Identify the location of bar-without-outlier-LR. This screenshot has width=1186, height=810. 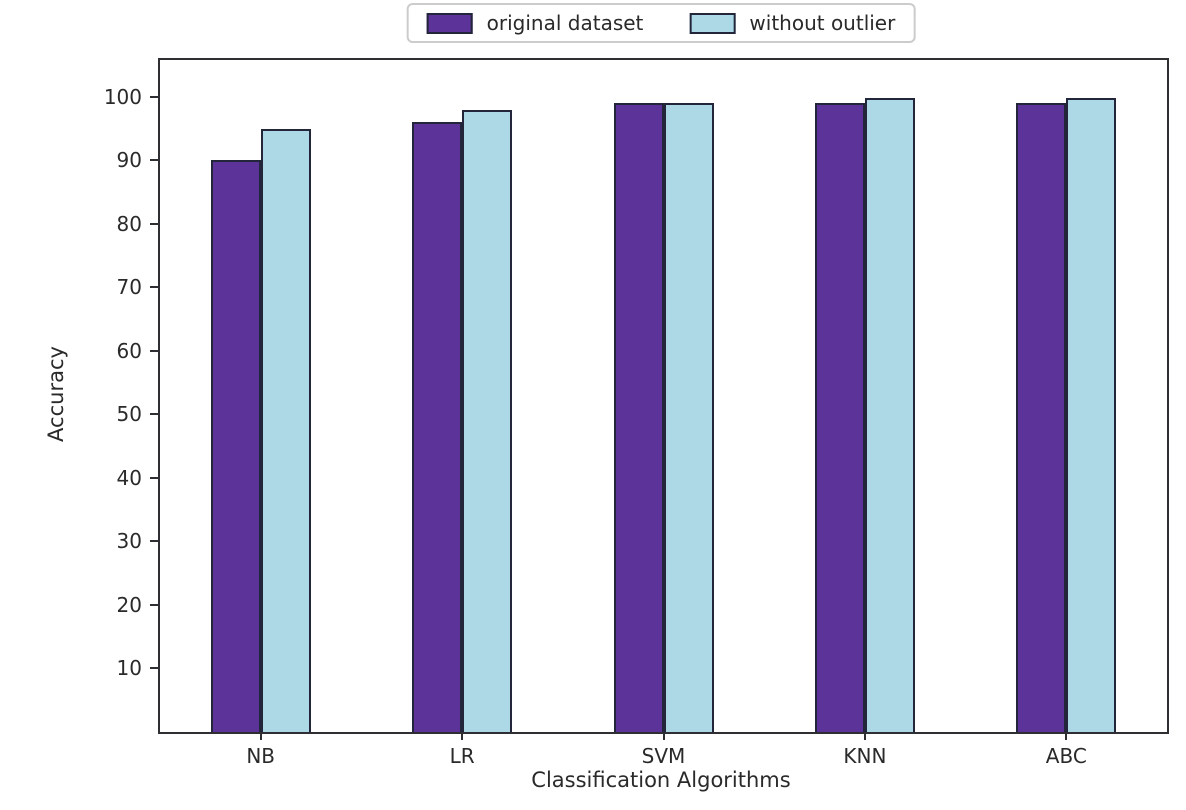
(487, 420).